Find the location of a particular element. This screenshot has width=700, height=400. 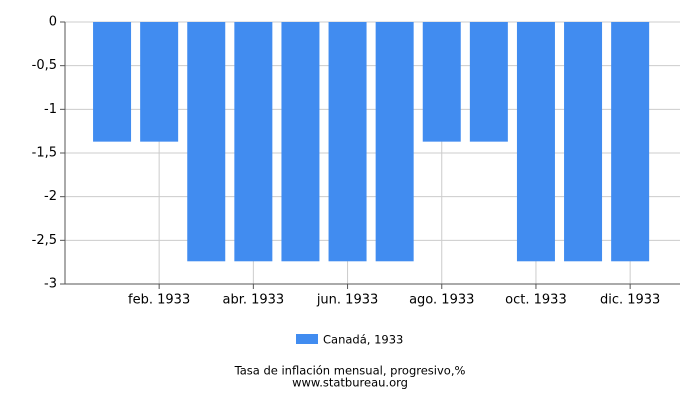

x-tick-label: ago. 1933 is located at coordinates (441, 300).